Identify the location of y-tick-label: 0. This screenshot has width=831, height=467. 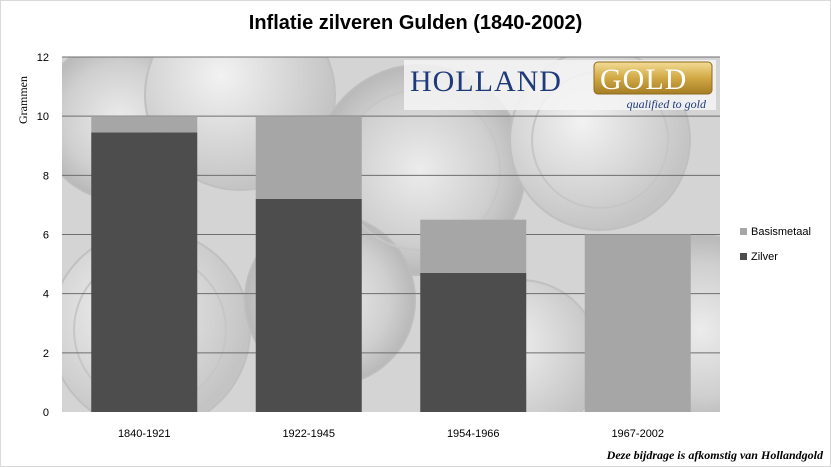
(46, 413).